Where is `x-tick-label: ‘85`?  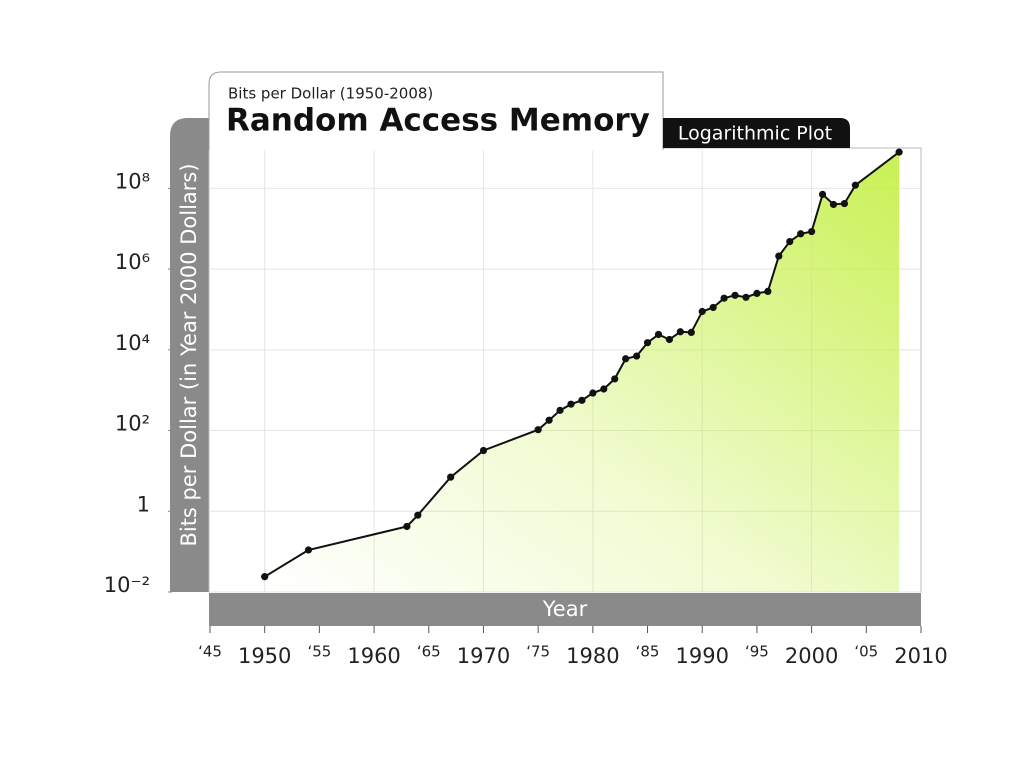 x-tick-label: ‘85 is located at coordinates (648, 652).